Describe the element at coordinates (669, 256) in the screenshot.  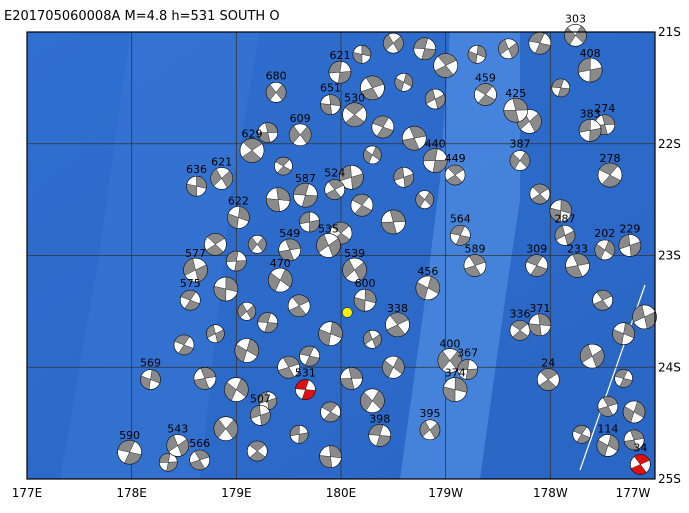
I see `lat-tick-label: 23S` at that location.